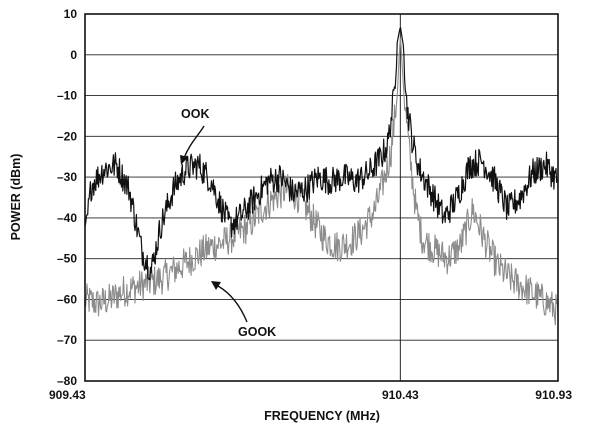  Describe the element at coordinates (16, 197) in the screenshot. I see `y-axis-label: POWER (dBm)` at that location.